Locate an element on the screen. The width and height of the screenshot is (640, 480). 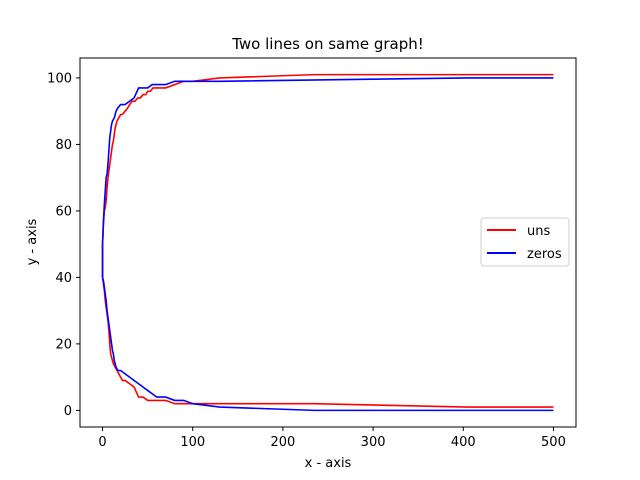
y-axis-label: y - axis is located at coordinates (32, 241).